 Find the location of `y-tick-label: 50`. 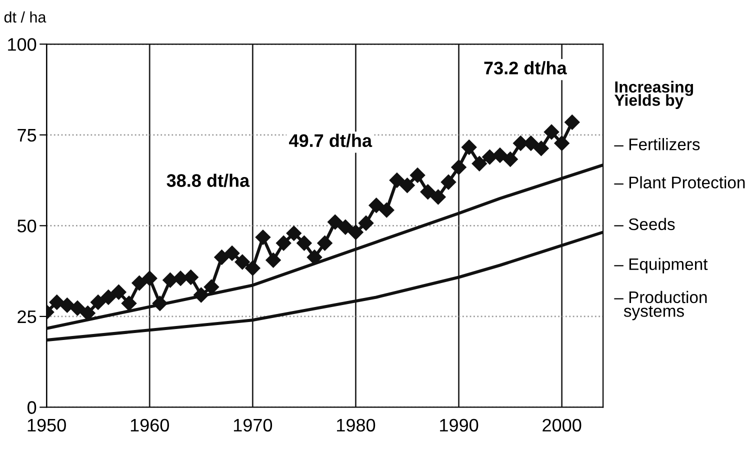

y-tick-label: 50 is located at coordinates (26, 226).